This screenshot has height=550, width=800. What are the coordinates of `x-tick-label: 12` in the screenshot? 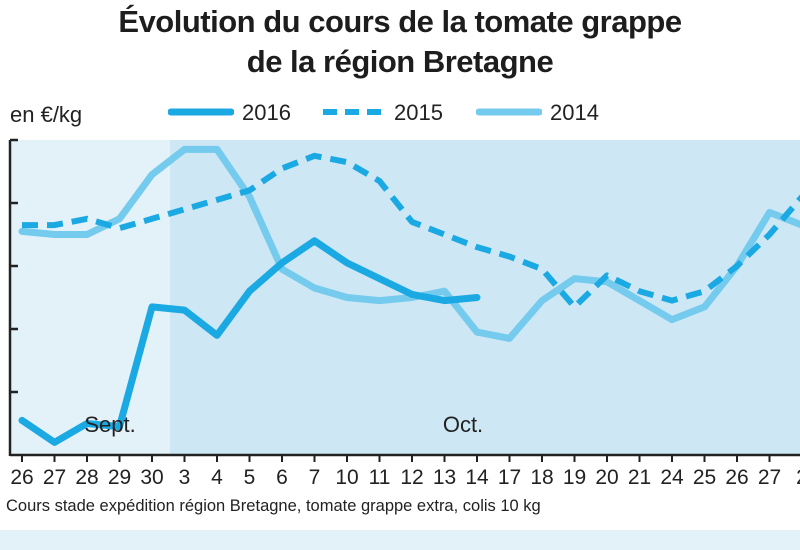 It's located at (411, 477).